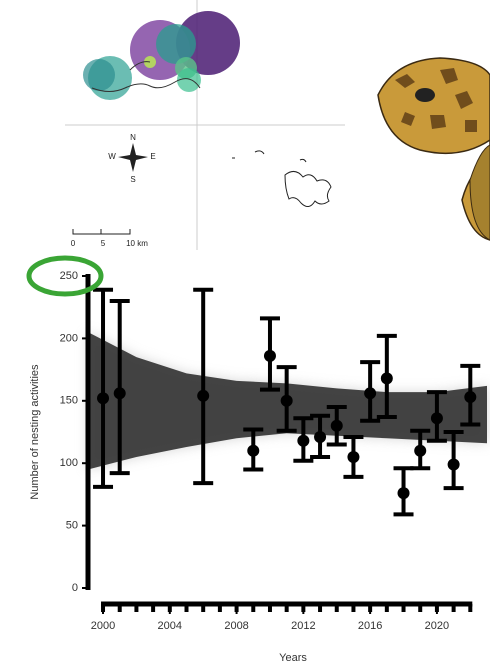 This screenshot has height=671, width=490. Describe the element at coordinates (103, 243) in the screenshot. I see `scale-label: 5` at that location.